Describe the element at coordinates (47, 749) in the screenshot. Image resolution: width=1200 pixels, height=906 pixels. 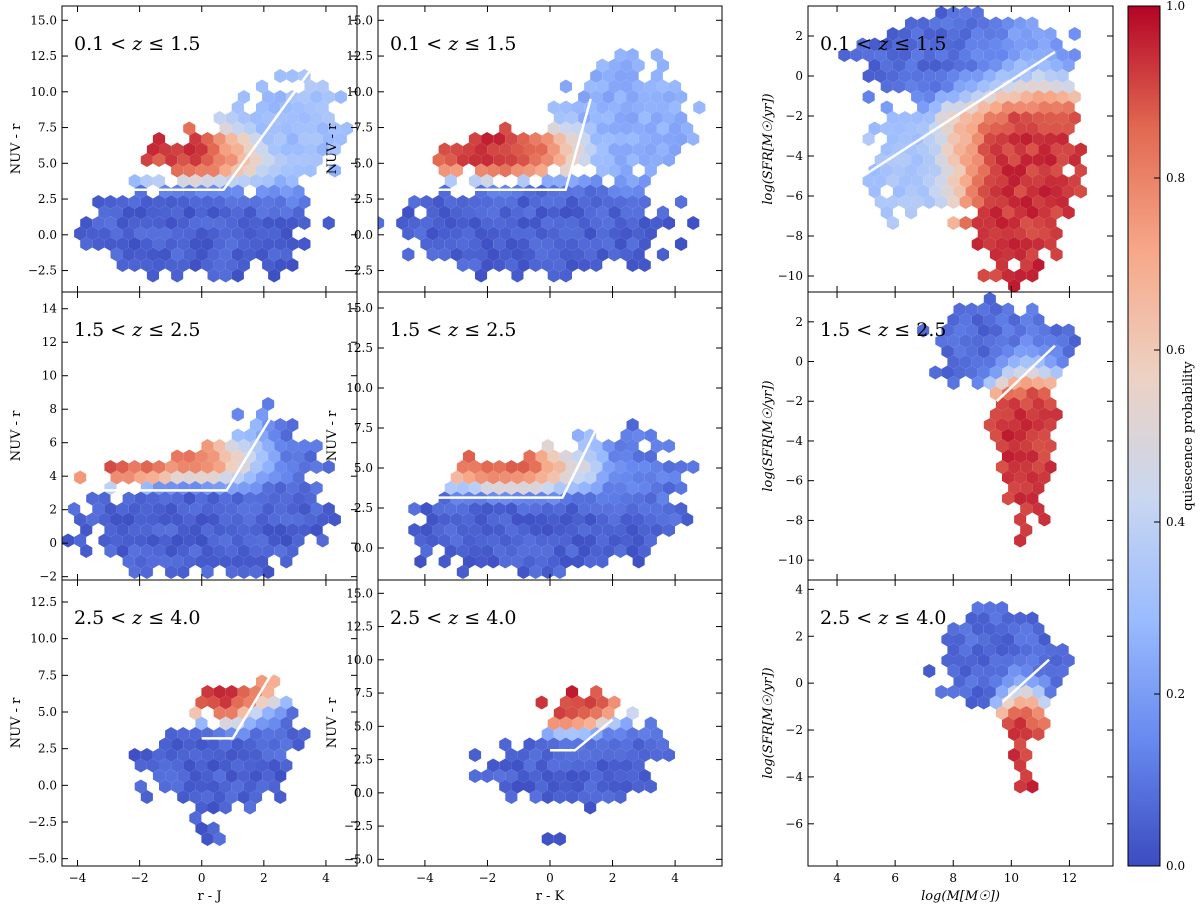
I see `y-tick-label: 2.5` at that location.